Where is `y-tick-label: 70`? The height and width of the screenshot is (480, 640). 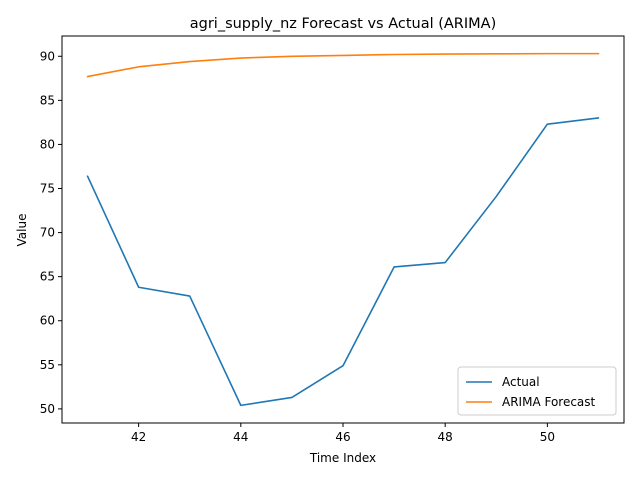
y-tick-label: 70 is located at coordinates (47, 233).